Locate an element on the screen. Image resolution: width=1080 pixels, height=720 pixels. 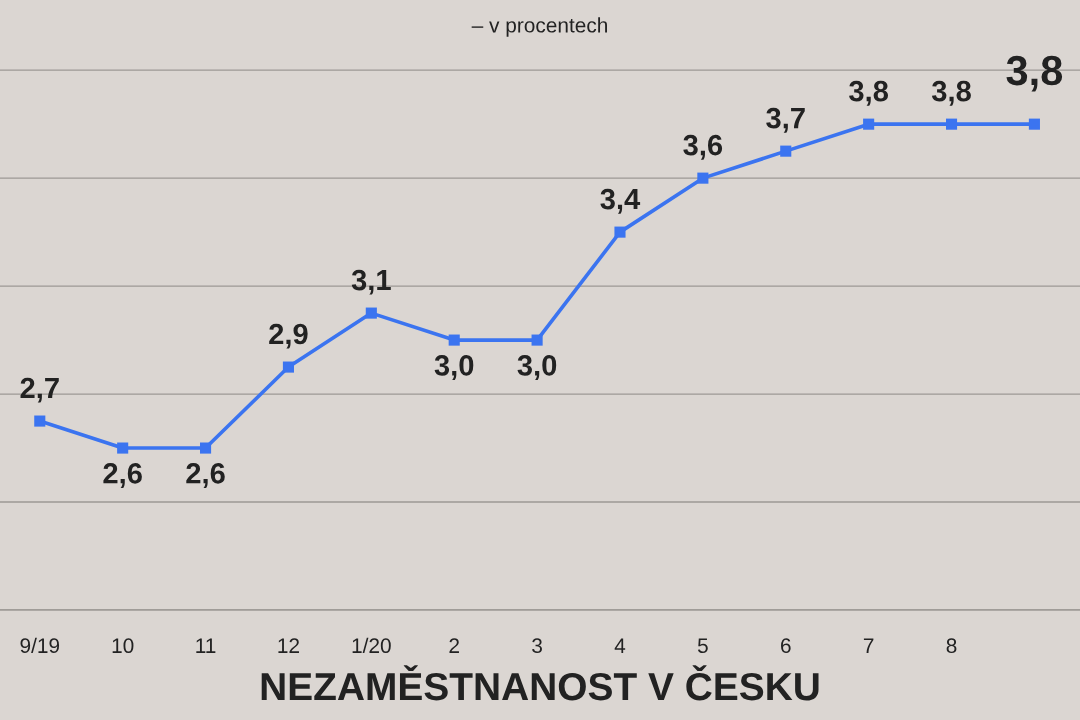
x-tick-label: 2 is located at coordinates (454, 645).